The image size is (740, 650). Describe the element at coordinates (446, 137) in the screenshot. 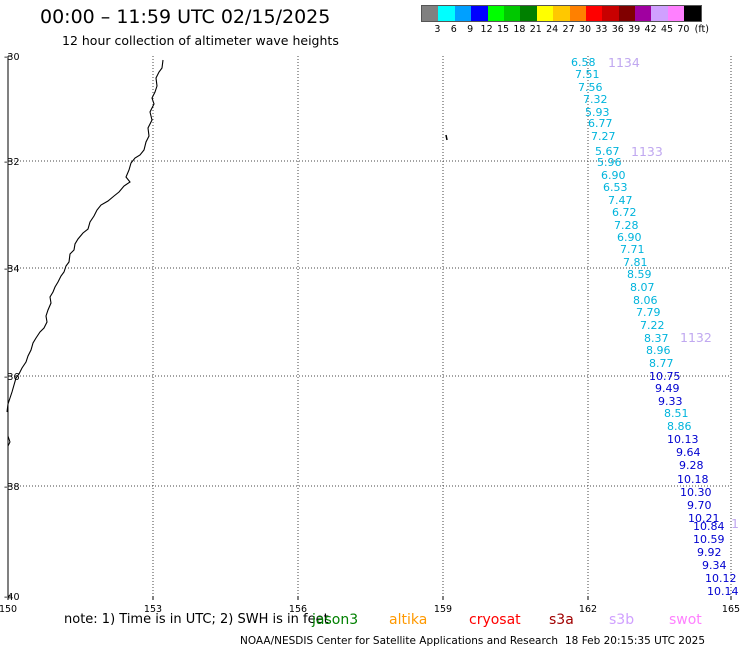

I see `island-mark` at that location.